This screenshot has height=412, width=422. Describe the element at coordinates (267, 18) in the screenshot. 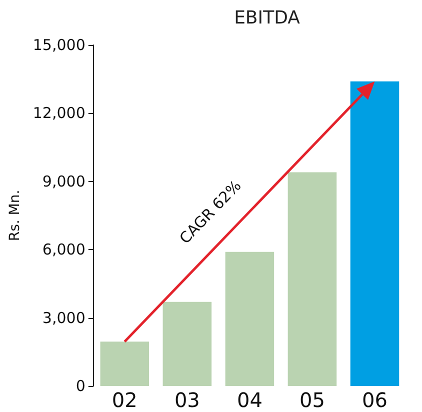

I see `chart-title: EBITDA` at that location.